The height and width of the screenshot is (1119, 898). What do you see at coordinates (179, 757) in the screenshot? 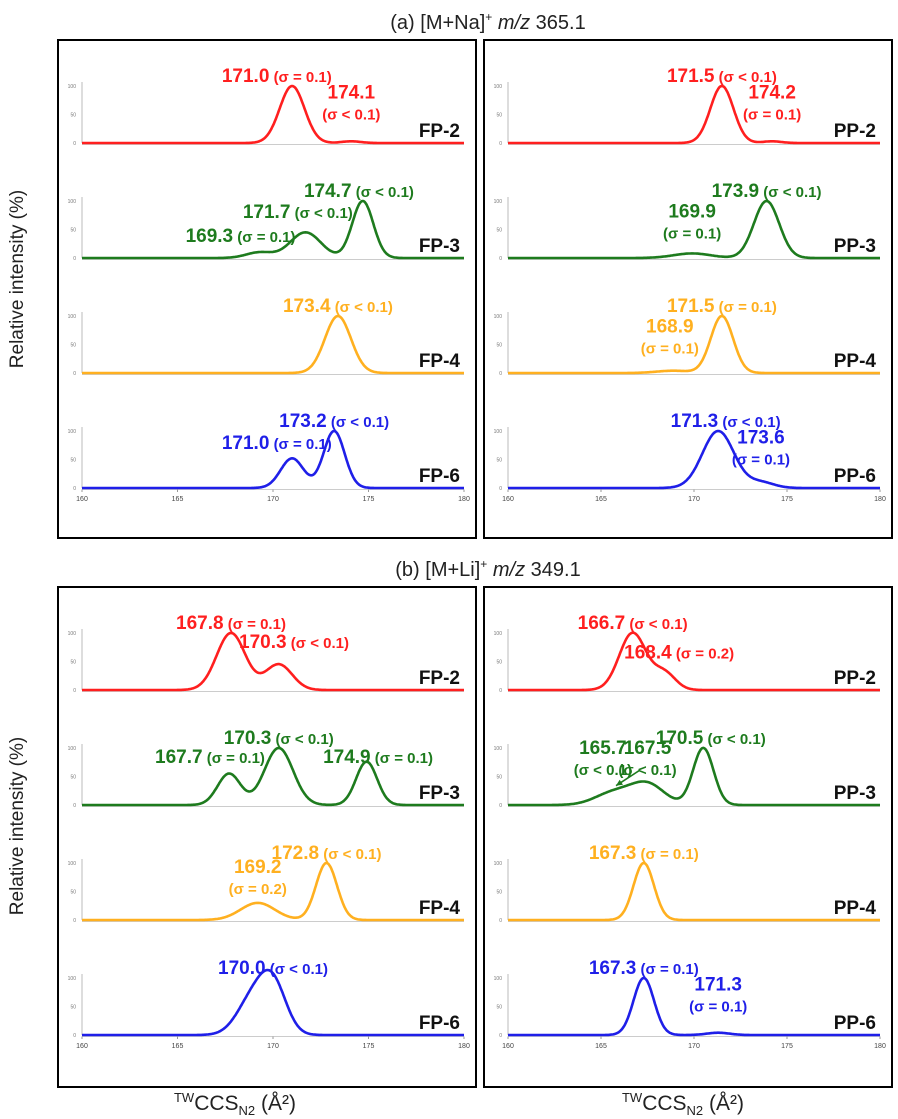
I see `peak-value: 167.7` at bounding box center [179, 757].